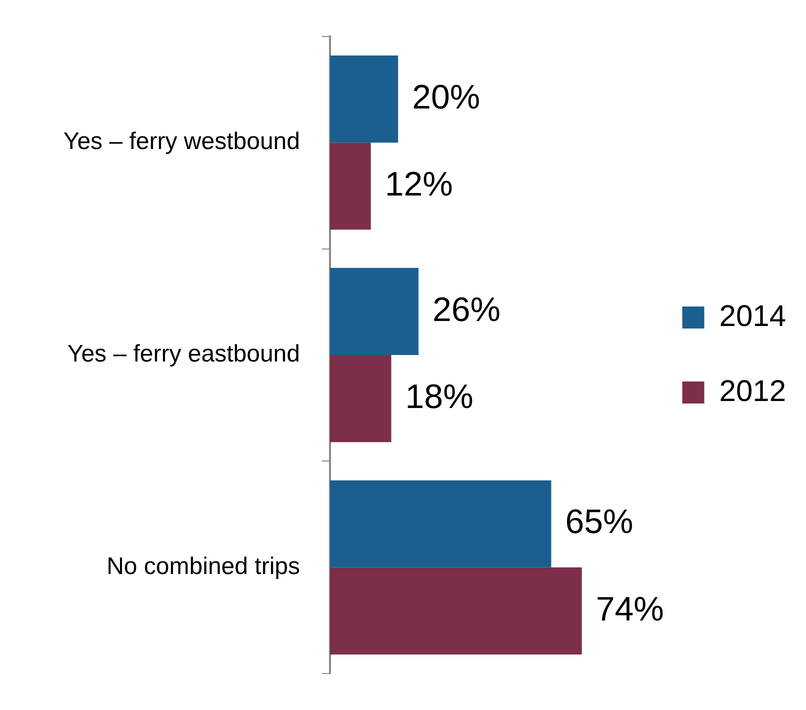  I want to click on data-label: 65%, so click(599, 522).